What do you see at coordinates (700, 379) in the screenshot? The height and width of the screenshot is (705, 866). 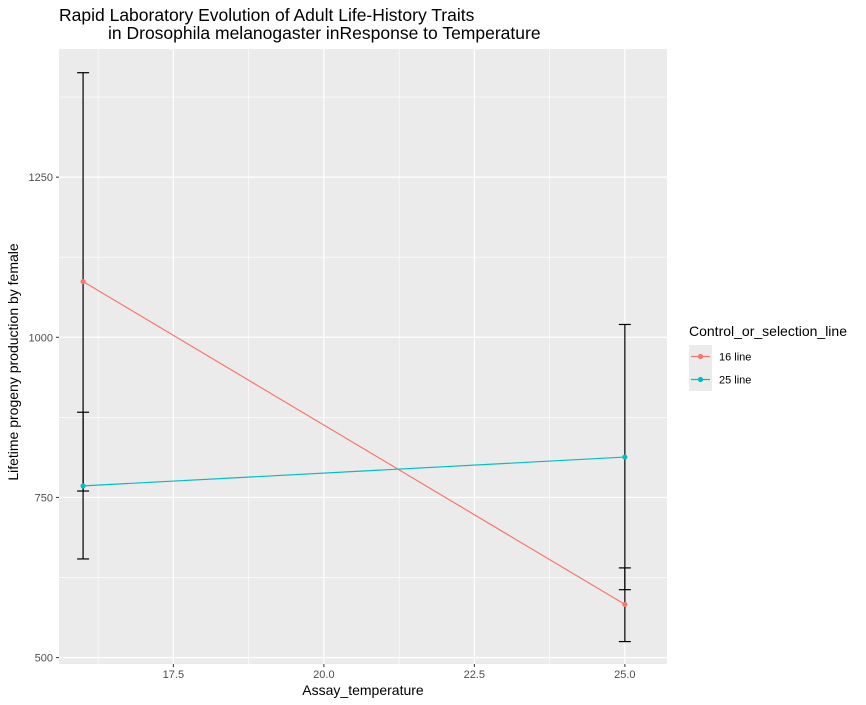 I see `legend-key-point-25-line` at bounding box center [700, 379].